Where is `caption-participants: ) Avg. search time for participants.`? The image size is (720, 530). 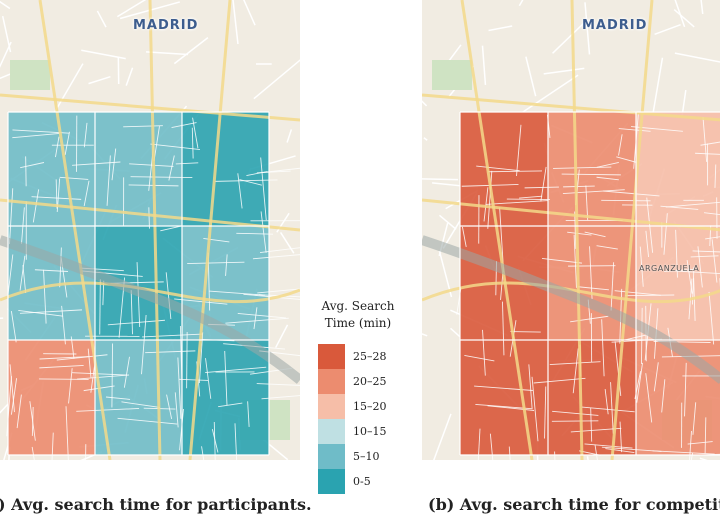
caption-participants: ) Avg. search time for participants. is located at coordinates (156, 504).